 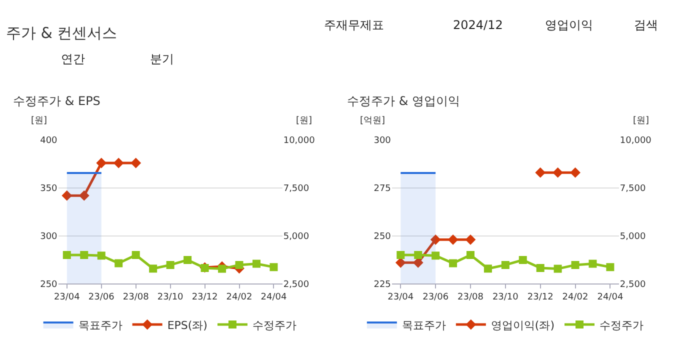 What do you see at coordinates (56, 101) in the screenshot?
I see `chart-title: 수정주가 & EPS` at bounding box center [56, 101].